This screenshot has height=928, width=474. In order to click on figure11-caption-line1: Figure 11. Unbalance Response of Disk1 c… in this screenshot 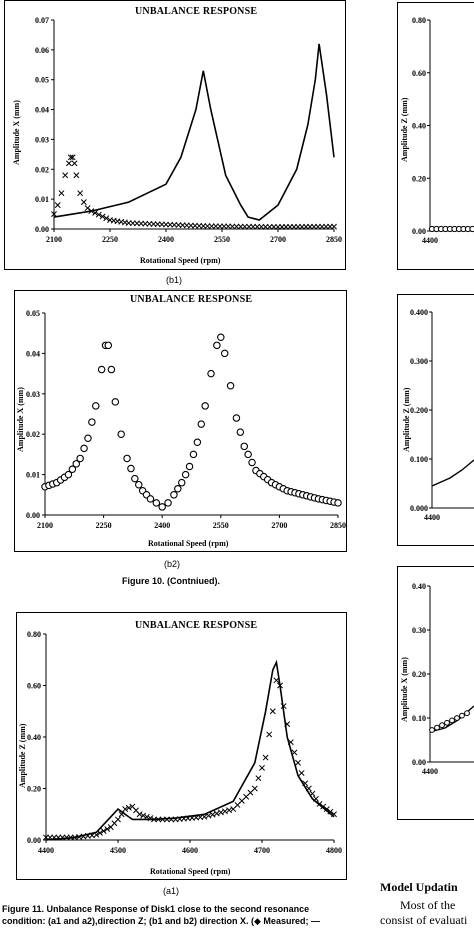, I will do `click(156, 909)`.